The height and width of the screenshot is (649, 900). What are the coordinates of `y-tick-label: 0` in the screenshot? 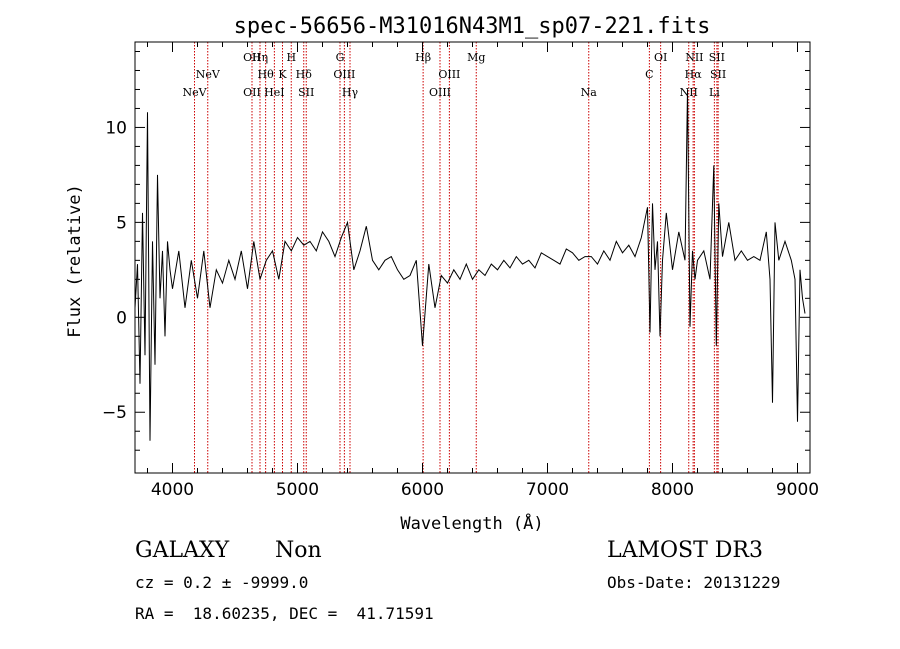 It's located at (121, 318).